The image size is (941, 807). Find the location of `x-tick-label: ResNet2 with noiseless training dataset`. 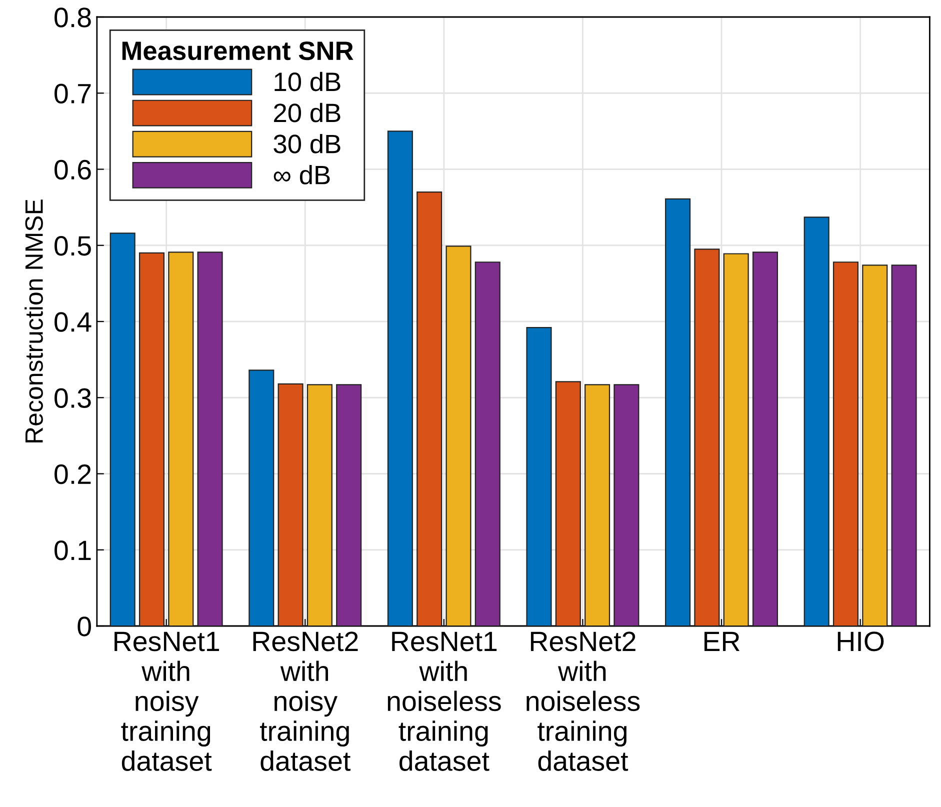

x-tick-label: ResNet2 with noiseless training dataset is located at coordinates (583, 701).